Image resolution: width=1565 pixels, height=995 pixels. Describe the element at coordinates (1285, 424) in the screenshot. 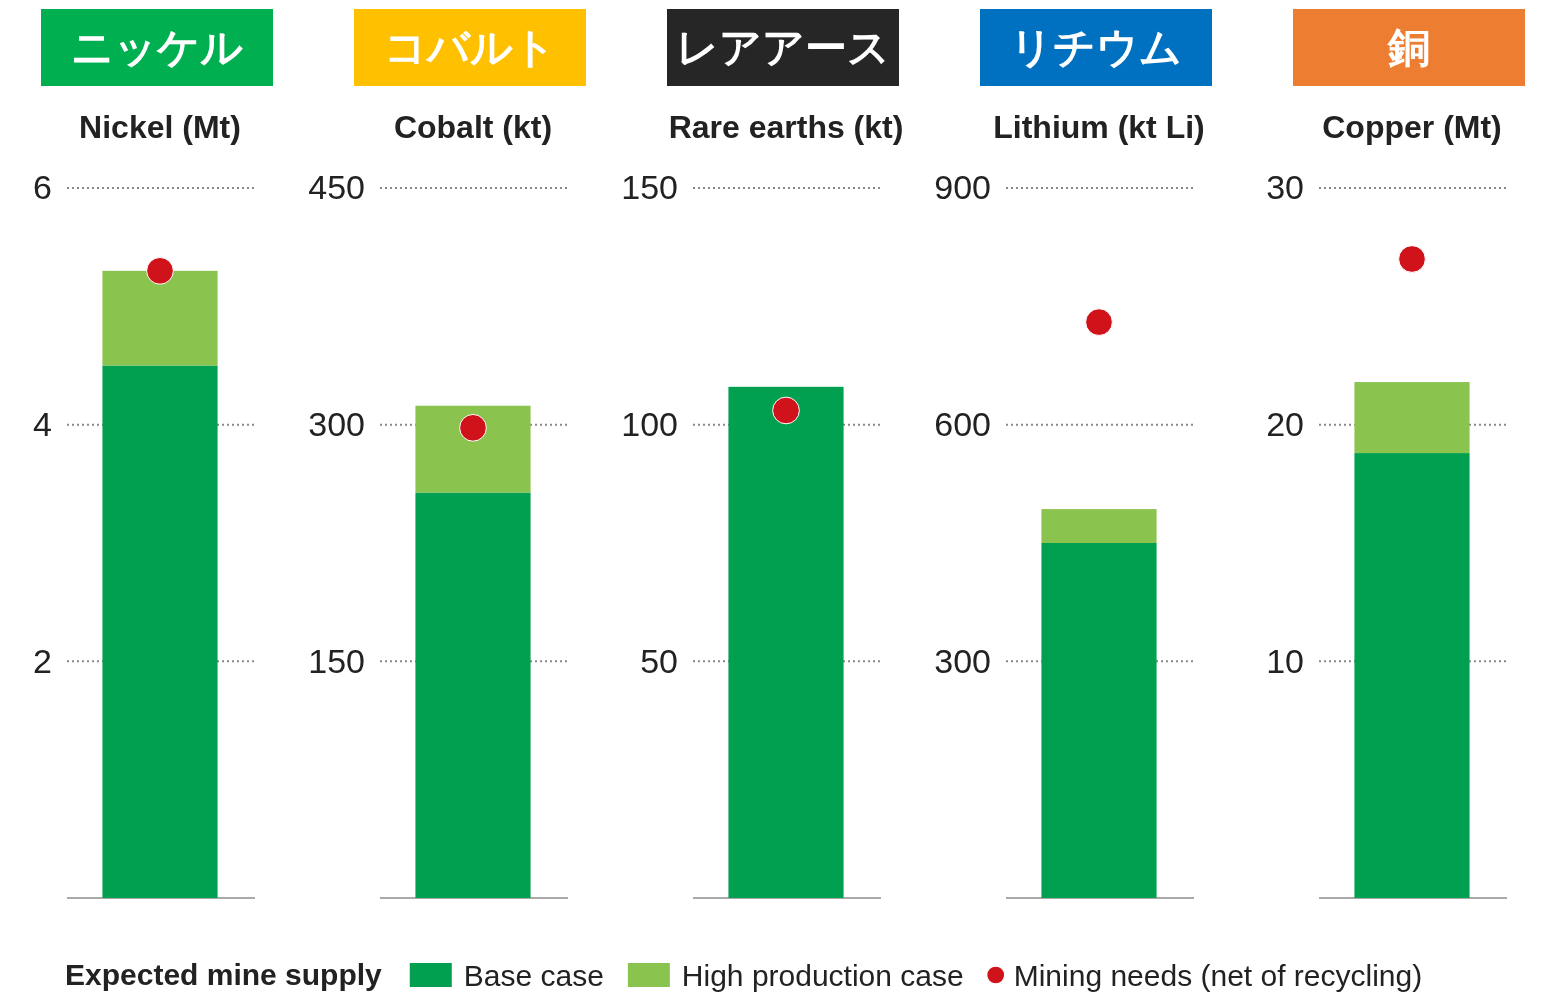

I see `y-tick-label: 20` at that location.